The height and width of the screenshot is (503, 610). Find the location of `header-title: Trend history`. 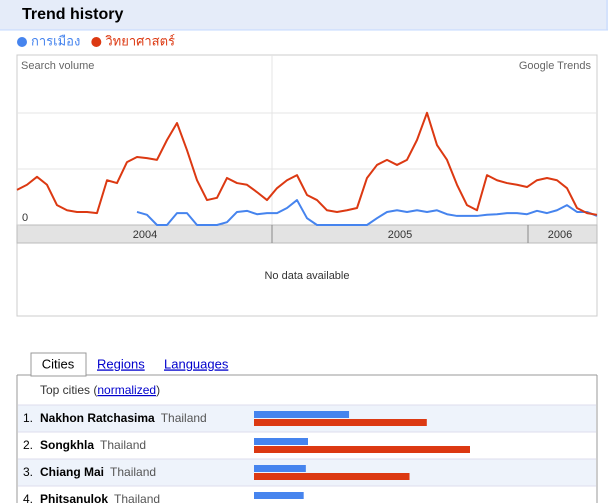

header-title: Trend history is located at coordinates (72, 14).